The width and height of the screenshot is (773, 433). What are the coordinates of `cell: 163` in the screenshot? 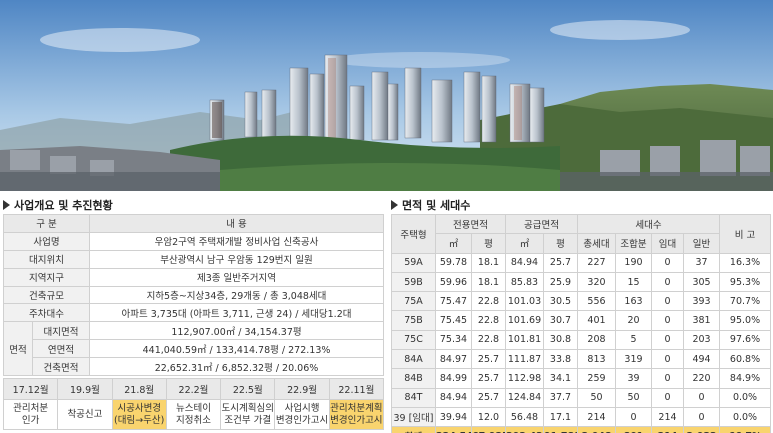 It's located at (633, 301).